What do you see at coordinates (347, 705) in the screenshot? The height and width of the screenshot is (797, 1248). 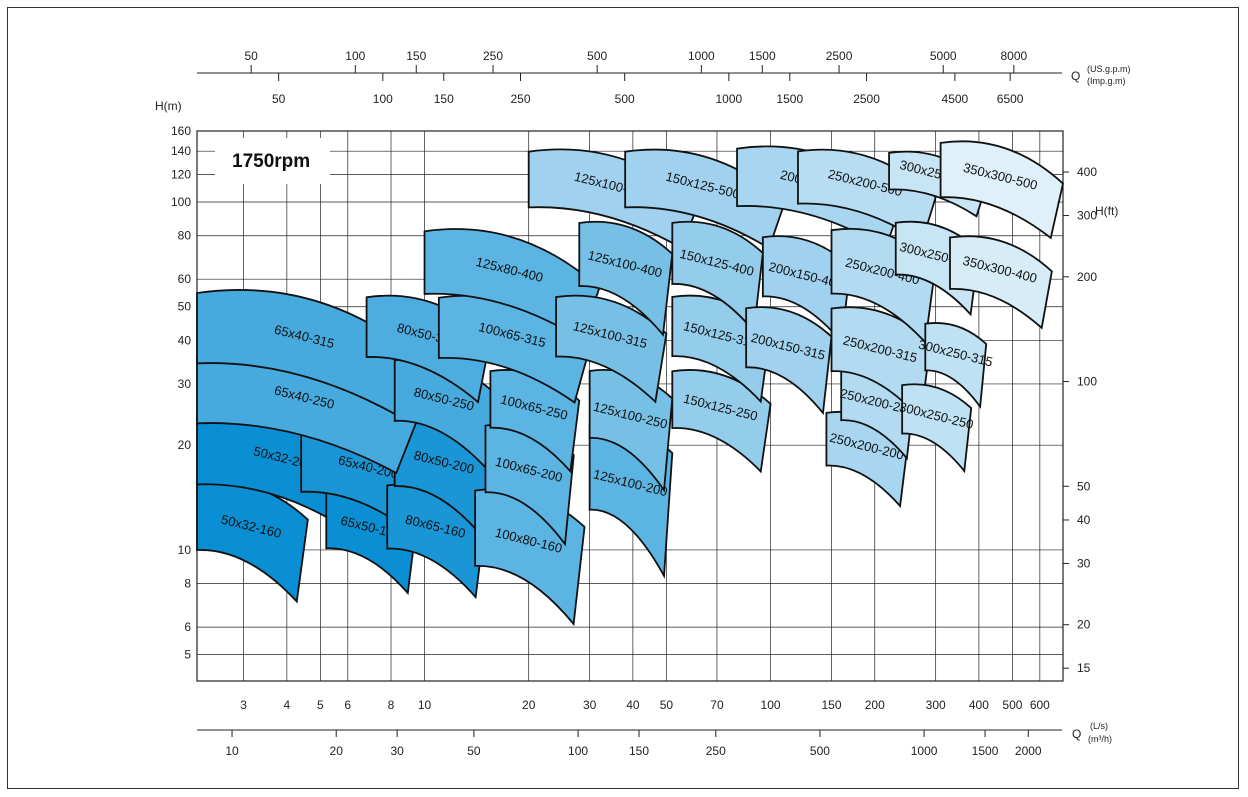 I see `x-tick-label-ls: 6` at bounding box center [347, 705].